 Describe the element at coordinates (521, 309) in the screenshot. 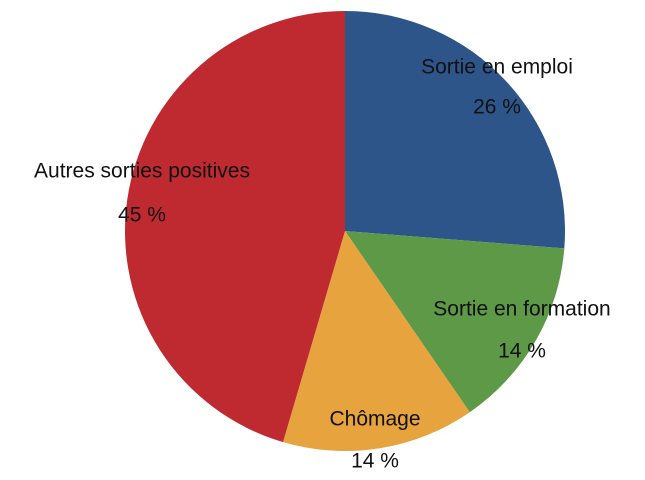

I see `slice-label: Sortie en formation` at that location.